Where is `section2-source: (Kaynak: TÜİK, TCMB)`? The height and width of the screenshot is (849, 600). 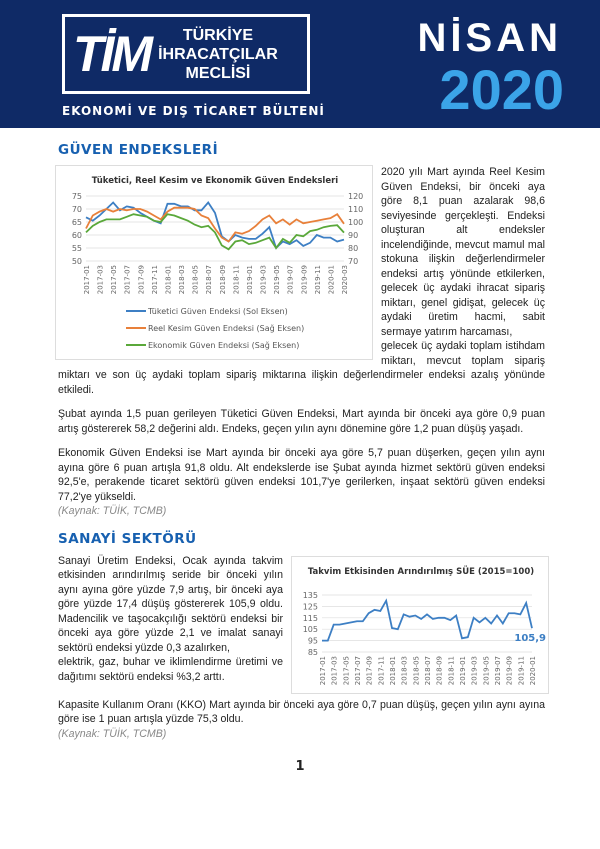
section2-source: (Kaynak: TÜİK, TCMB) is located at coordinates (112, 733).